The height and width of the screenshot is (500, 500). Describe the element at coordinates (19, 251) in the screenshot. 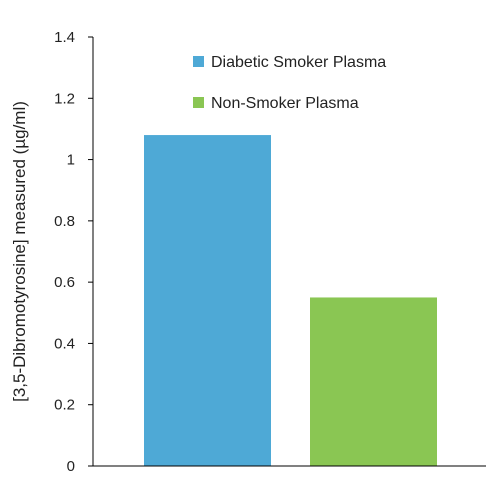

I see `y-axis-label: [3,5-Dibromotyrosine] measured (µg/ml)` at that location.